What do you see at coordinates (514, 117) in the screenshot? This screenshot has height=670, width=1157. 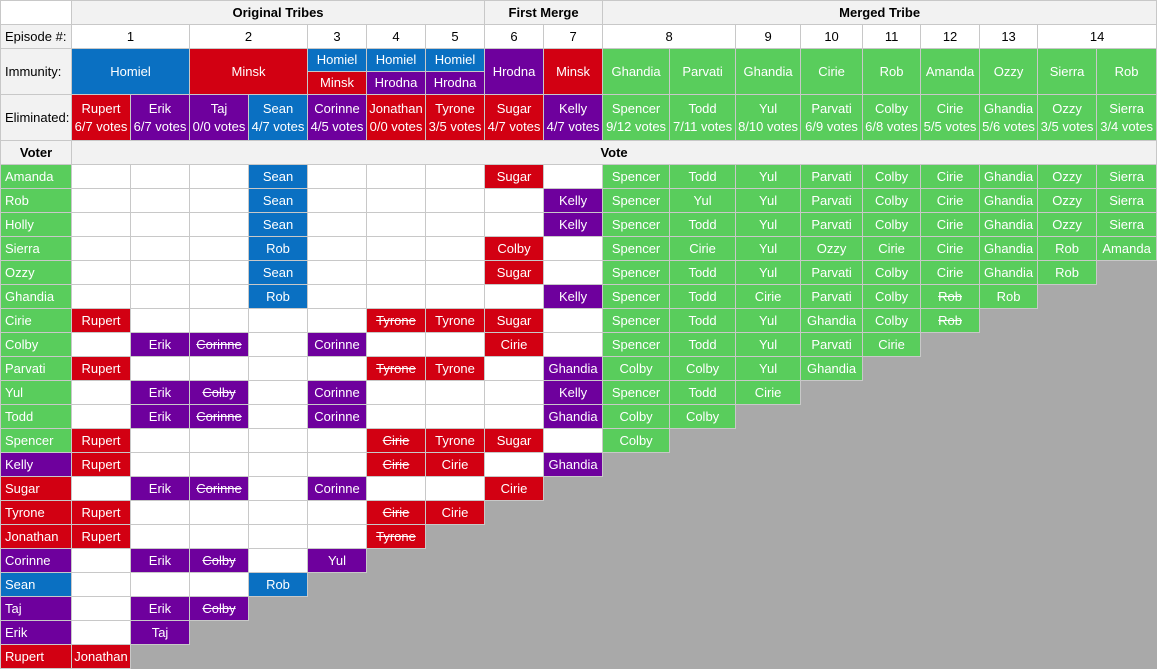 I see `eliminated-cell: Sugar 4/7 votes` at bounding box center [514, 117].